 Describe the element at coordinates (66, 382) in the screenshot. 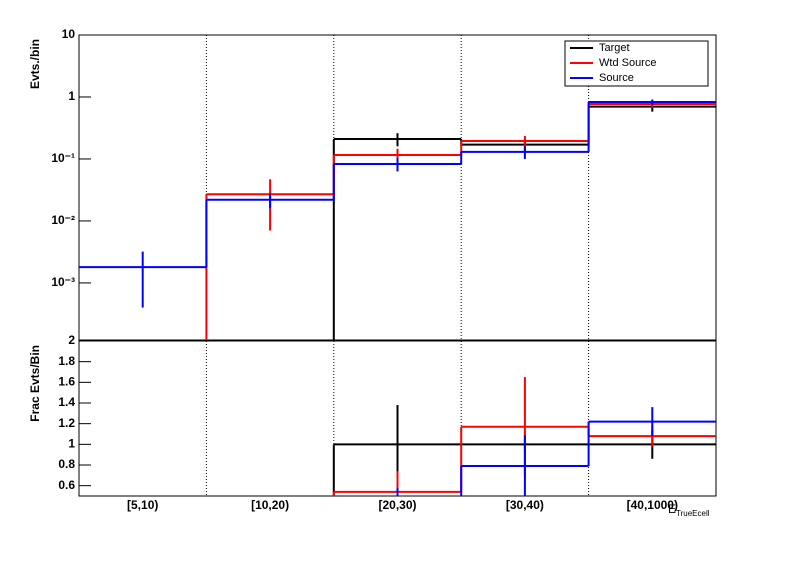

I see `y-tick-label: 1.6` at that location.